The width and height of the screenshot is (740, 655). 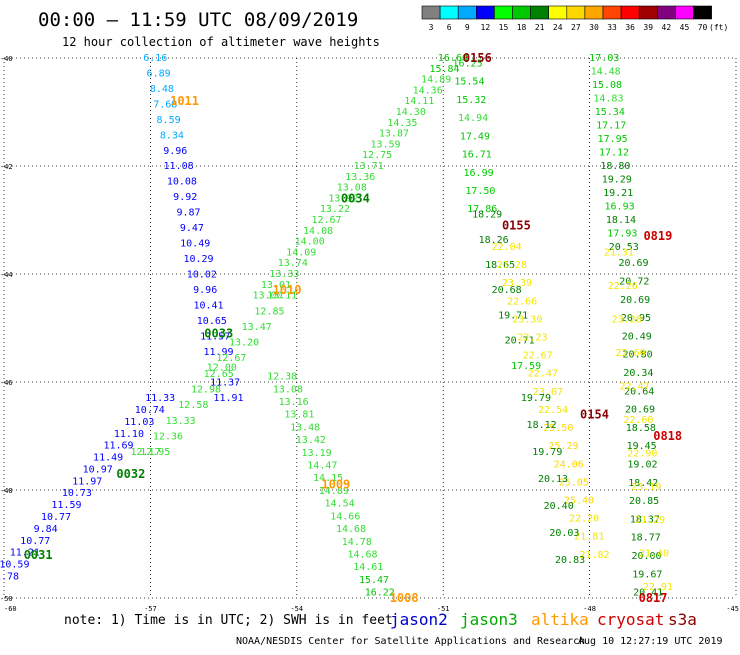 I want to click on wave-height-value: 16.22, so click(x=380, y=593).